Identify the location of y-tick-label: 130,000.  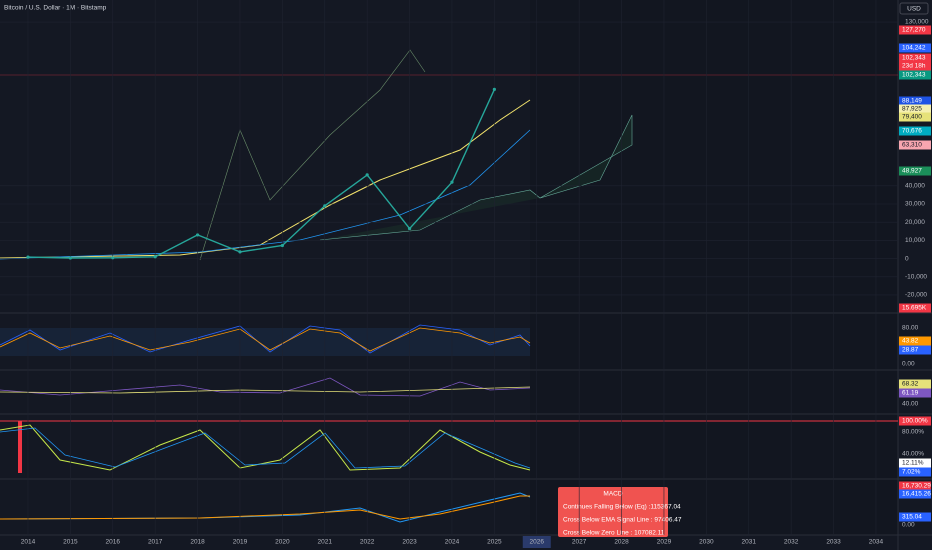
(917, 22).